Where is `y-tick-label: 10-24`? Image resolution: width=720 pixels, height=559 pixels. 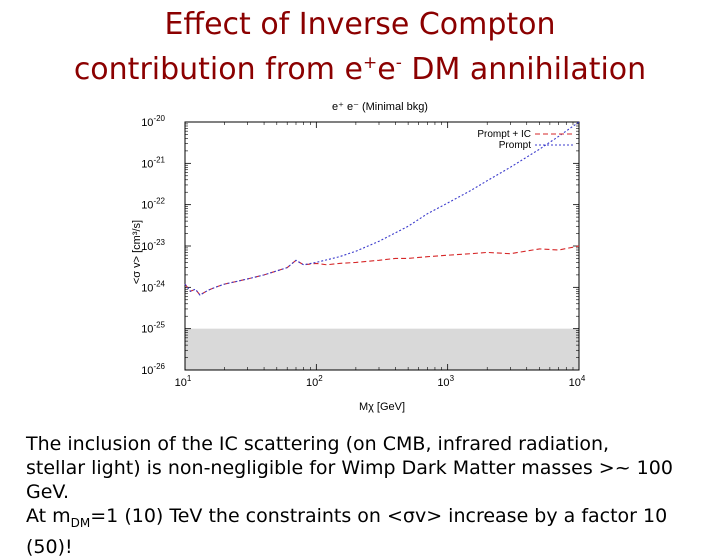 y-tick-label: 10-24 is located at coordinates (153, 286).